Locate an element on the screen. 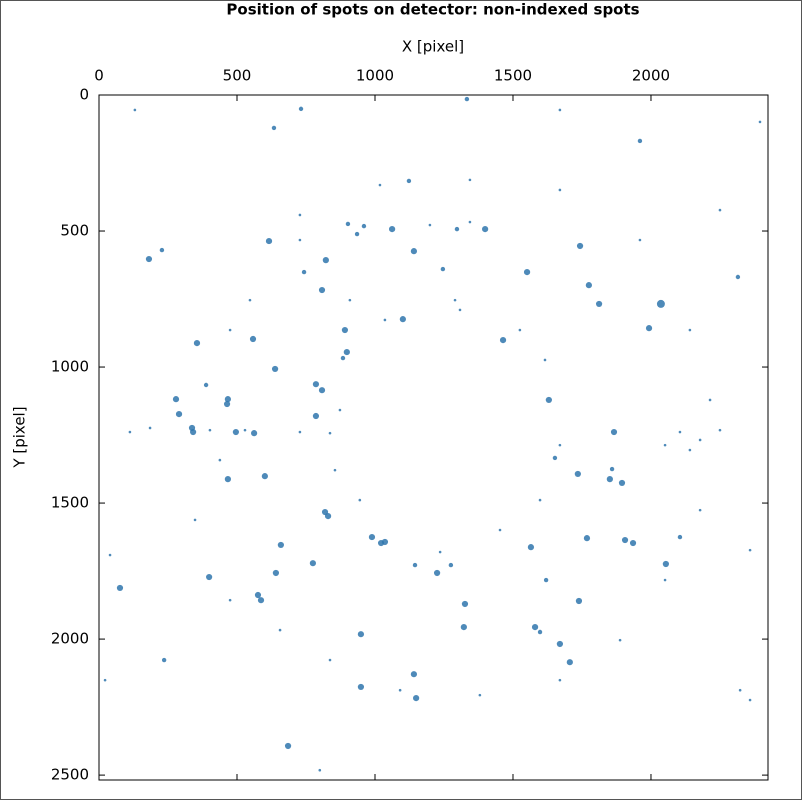 The height and width of the screenshot is (800, 802). y-tick-label: 0 is located at coordinates (84, 95).